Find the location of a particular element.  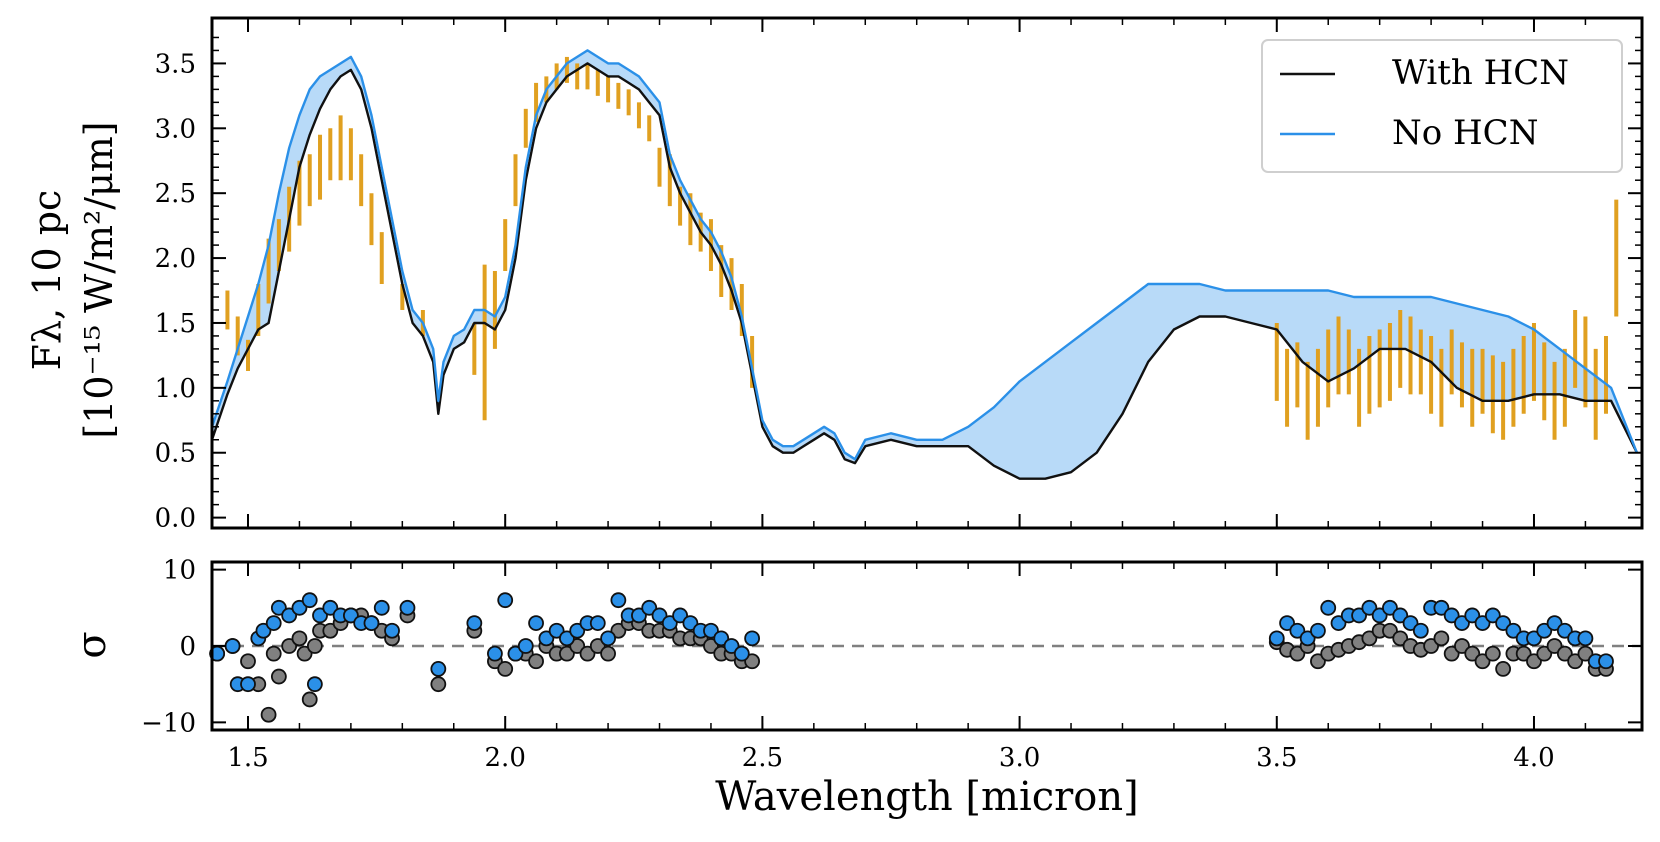

bottom-xtick-label: 2.5 is located at coordinates (762, 758).